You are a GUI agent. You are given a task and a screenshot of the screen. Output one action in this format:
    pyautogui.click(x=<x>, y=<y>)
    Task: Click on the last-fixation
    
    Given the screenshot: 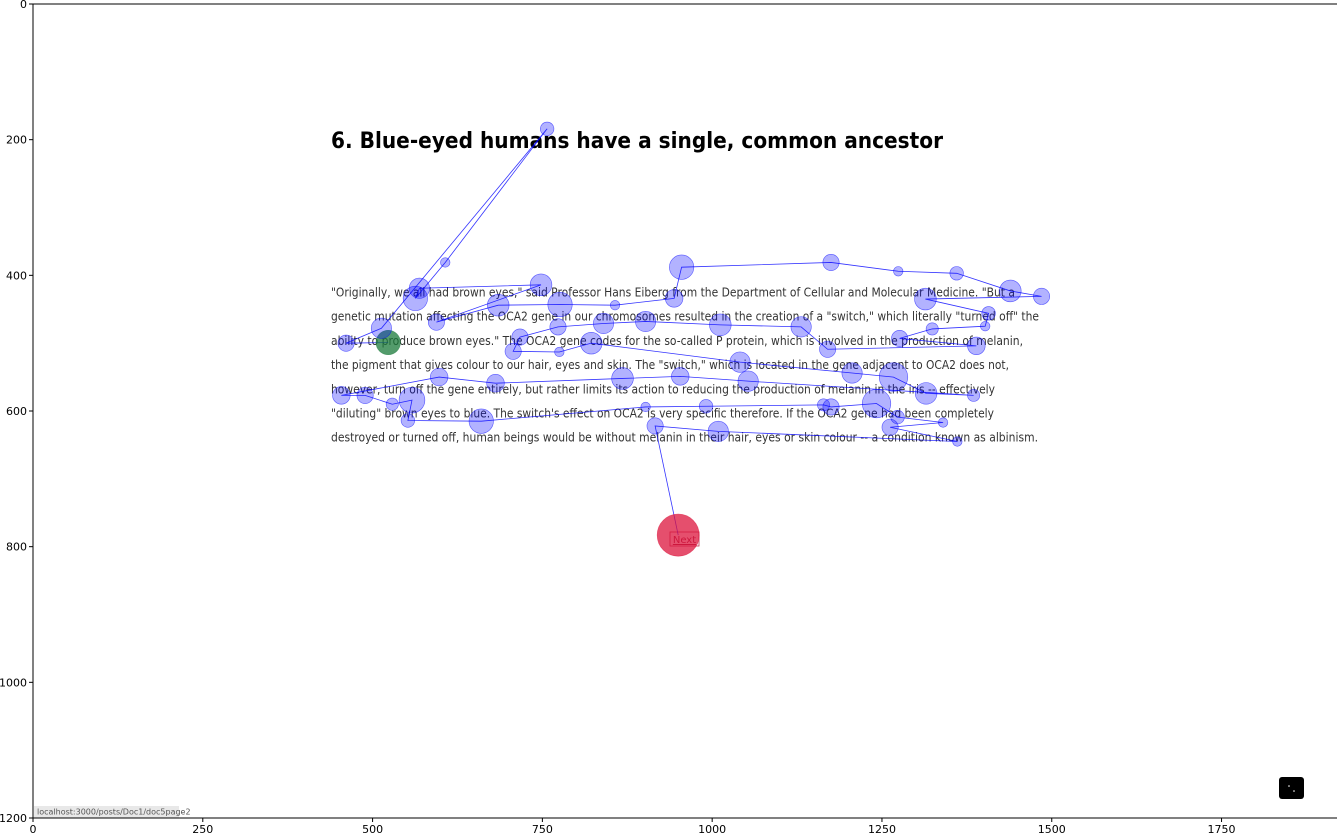 What is the action you would take?
    pyautogui.click(x=678, y=535)
    